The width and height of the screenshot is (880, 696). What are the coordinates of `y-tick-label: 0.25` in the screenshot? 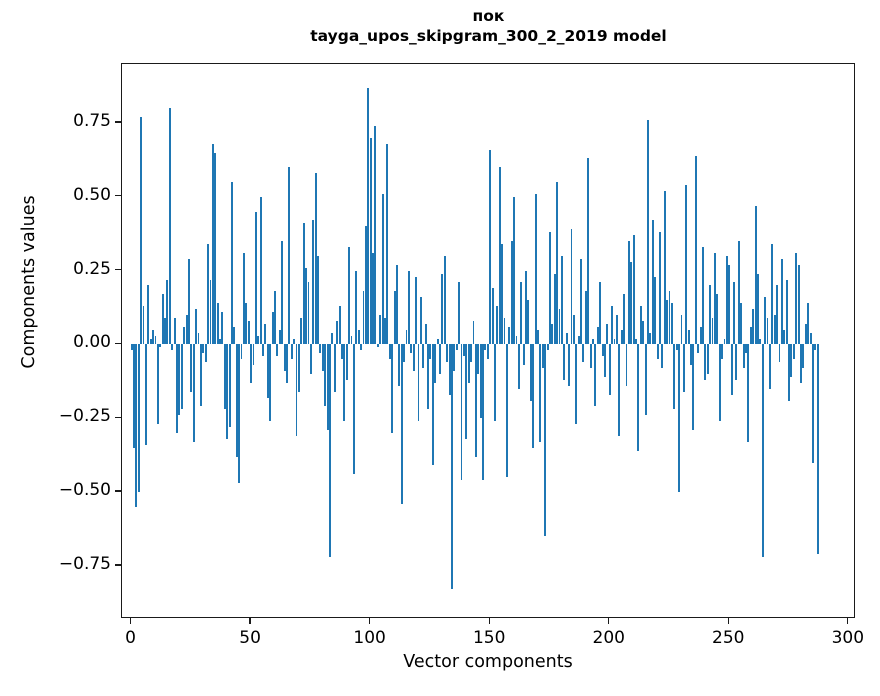 It's located at (92, 268).